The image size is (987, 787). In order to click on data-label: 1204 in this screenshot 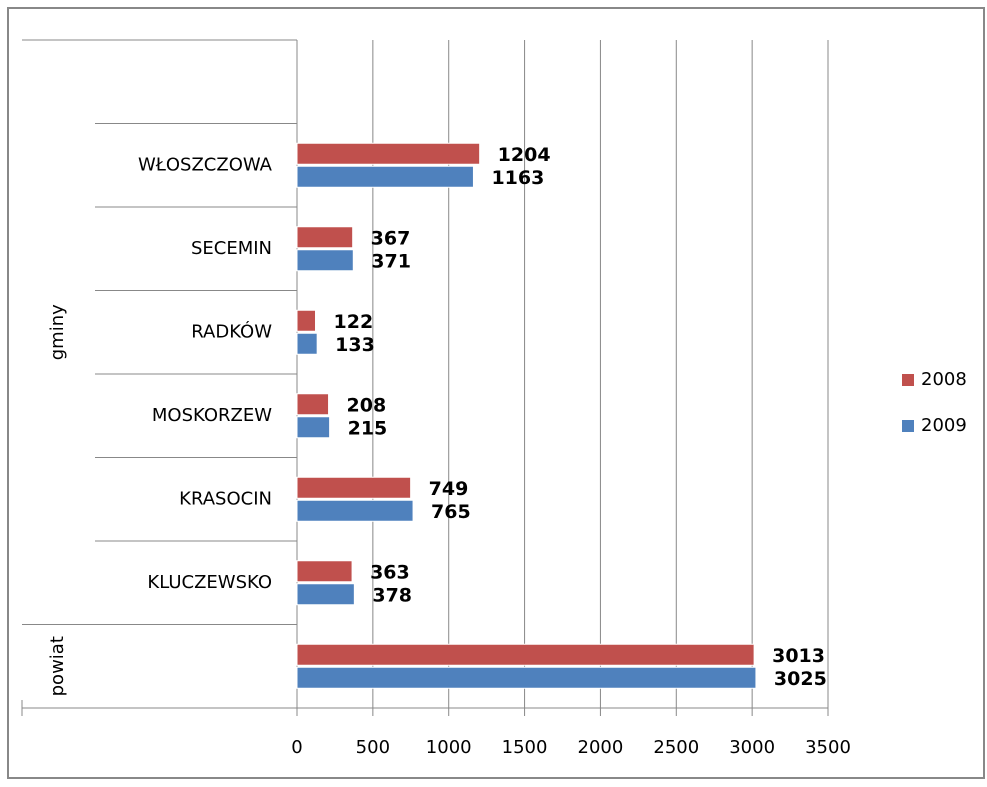, I will do `click(524, 155)`.